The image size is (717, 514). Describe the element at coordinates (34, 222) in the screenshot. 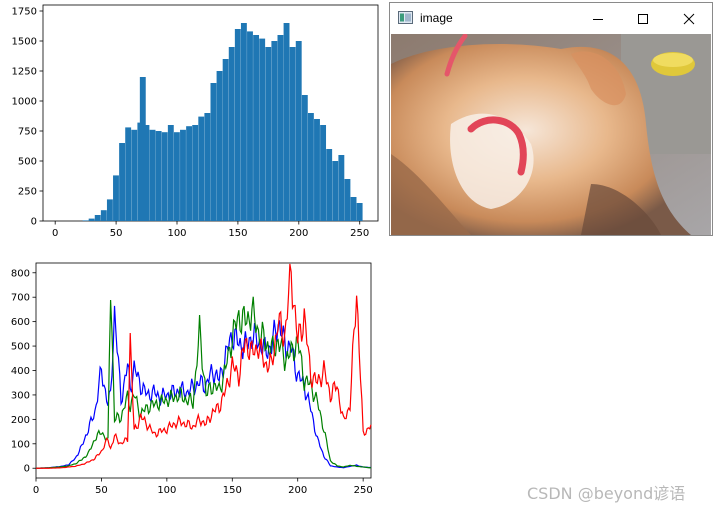

I see `gray-ytick-label: 0` at that location.